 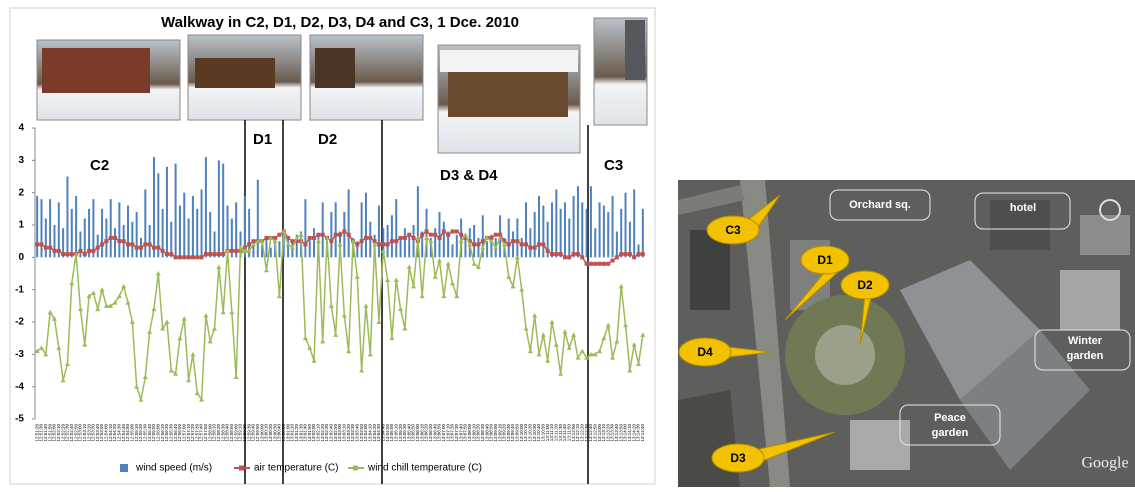 What do you see at coordinates (421, 433) in the screenshot?
I see `x-tick-label: 13:06:10` at bounding box center [421, 433].